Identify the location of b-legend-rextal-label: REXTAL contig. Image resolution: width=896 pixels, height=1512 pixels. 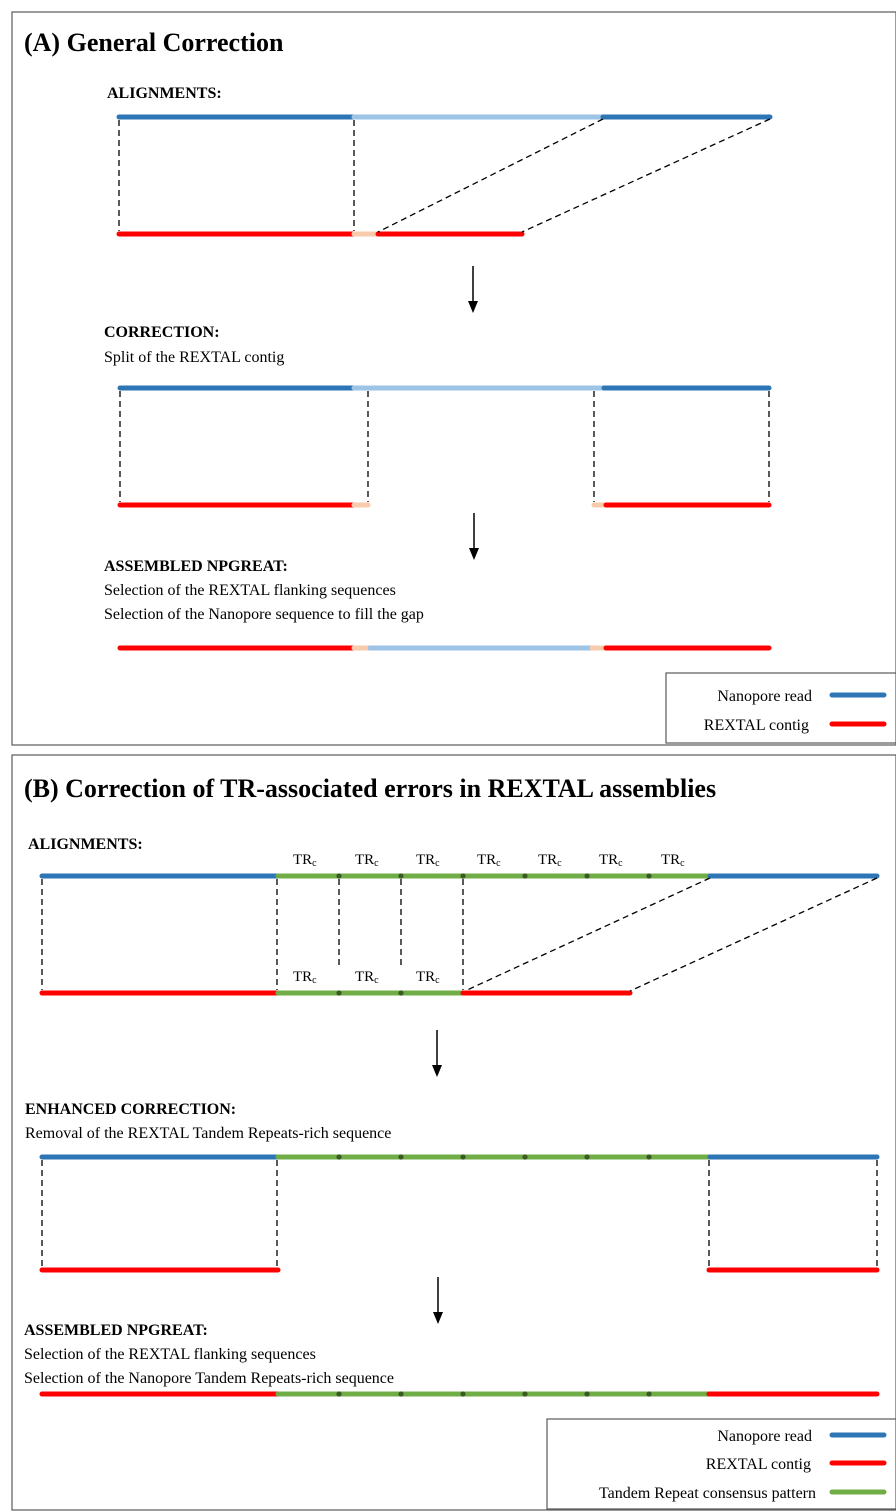
(758, 1464).